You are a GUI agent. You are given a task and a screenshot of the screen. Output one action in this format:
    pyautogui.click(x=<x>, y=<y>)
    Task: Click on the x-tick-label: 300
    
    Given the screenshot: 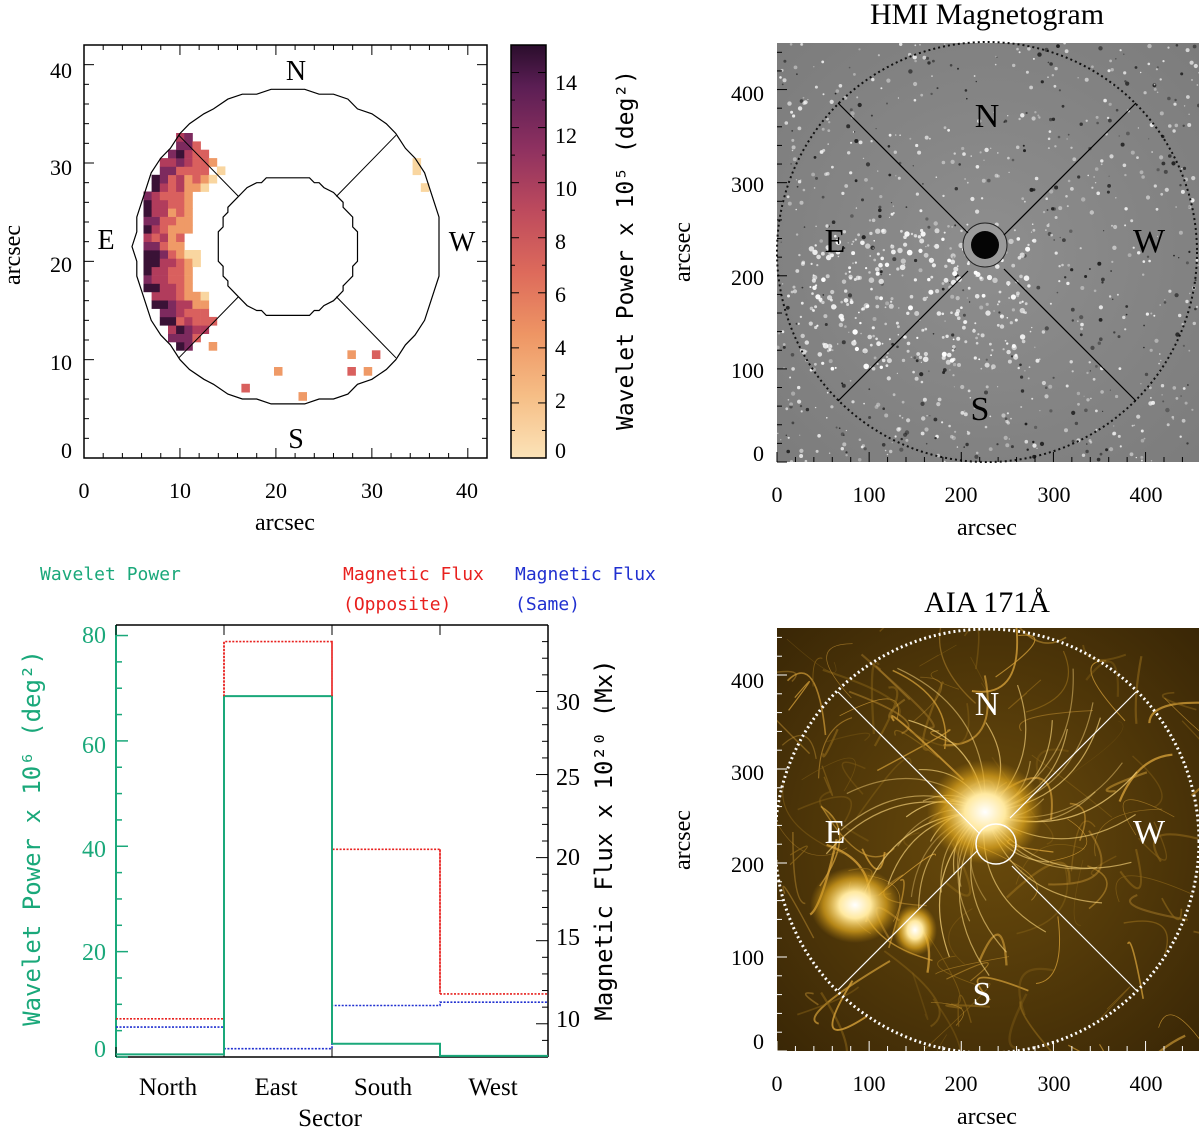 What is the action you would take?
    pyautogui.click(x=1054, y=494)
    